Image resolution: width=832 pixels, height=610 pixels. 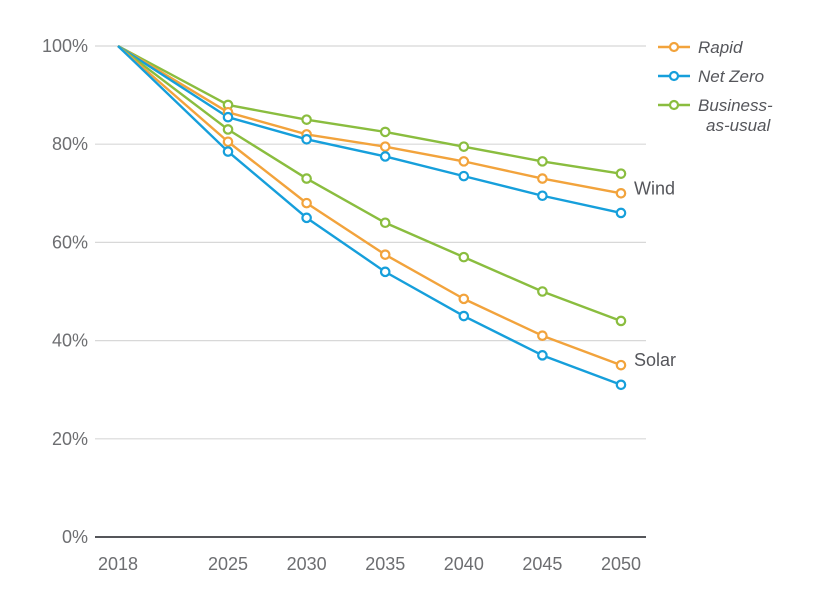 What do you see at coordinates (674, 76) in the screenshot?
I see `legend-marker-icon-net-zero` at bounding box center [674, 76].